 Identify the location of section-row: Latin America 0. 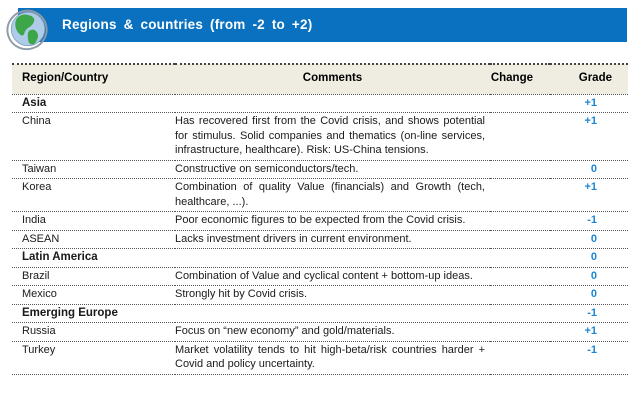
(320, 257).